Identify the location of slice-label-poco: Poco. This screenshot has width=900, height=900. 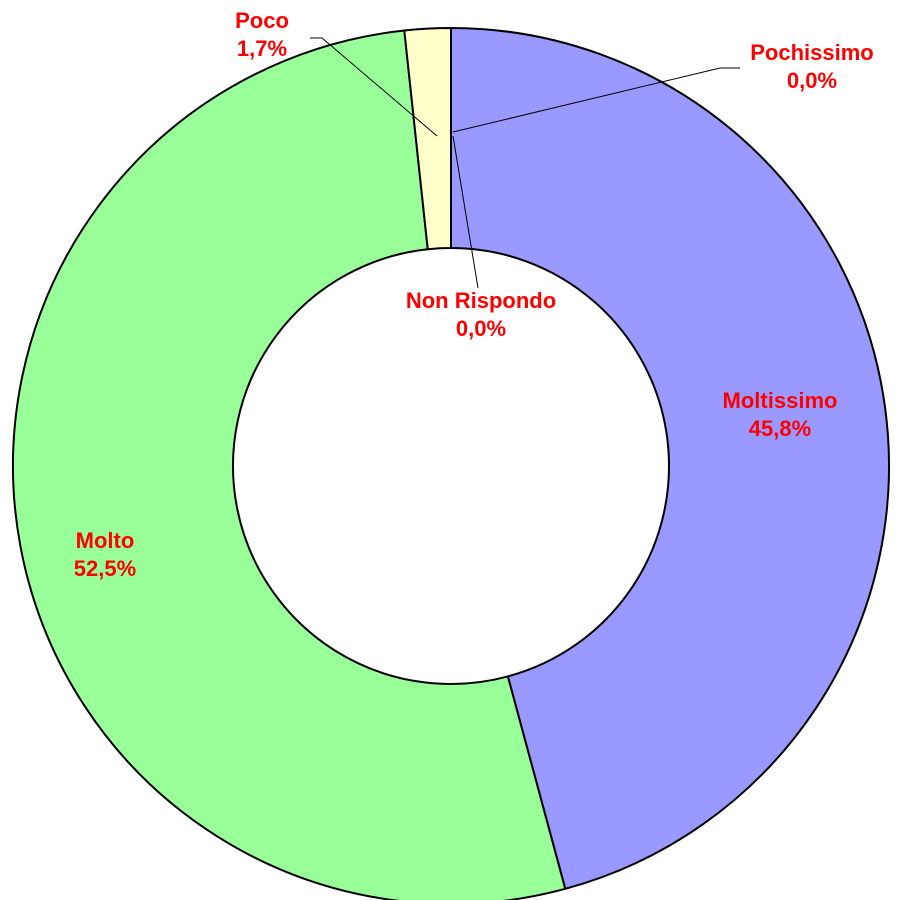
(262, 20).